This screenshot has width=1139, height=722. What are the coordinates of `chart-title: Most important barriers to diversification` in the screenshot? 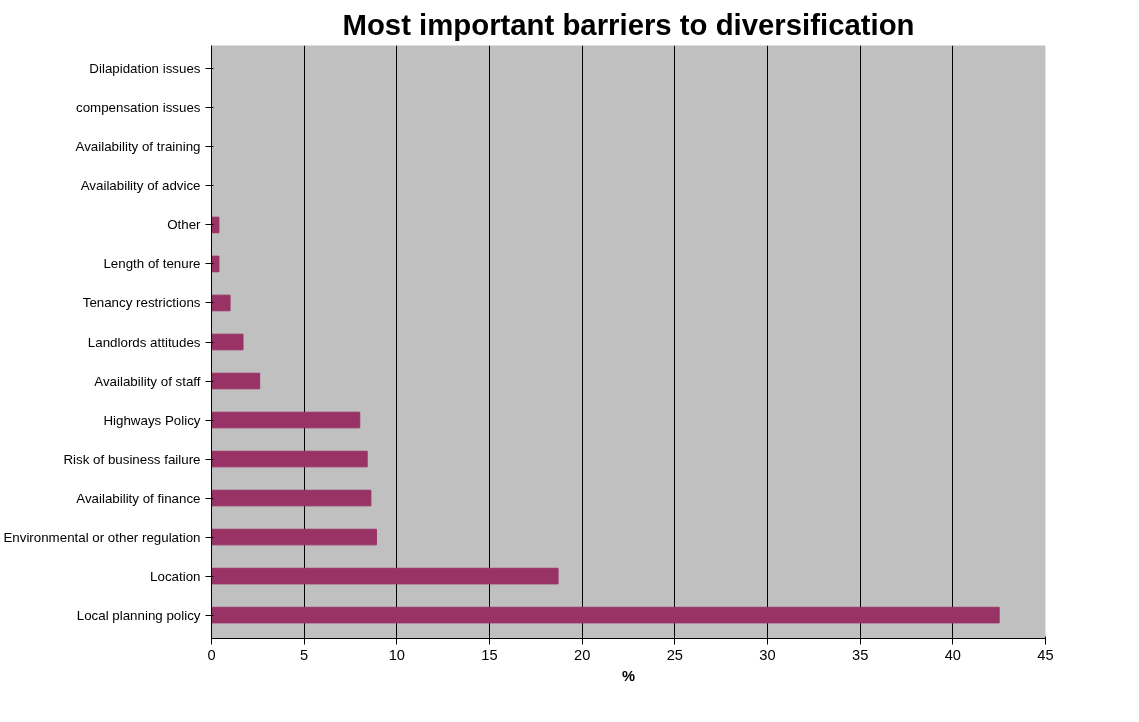 It's located at (628, 24).